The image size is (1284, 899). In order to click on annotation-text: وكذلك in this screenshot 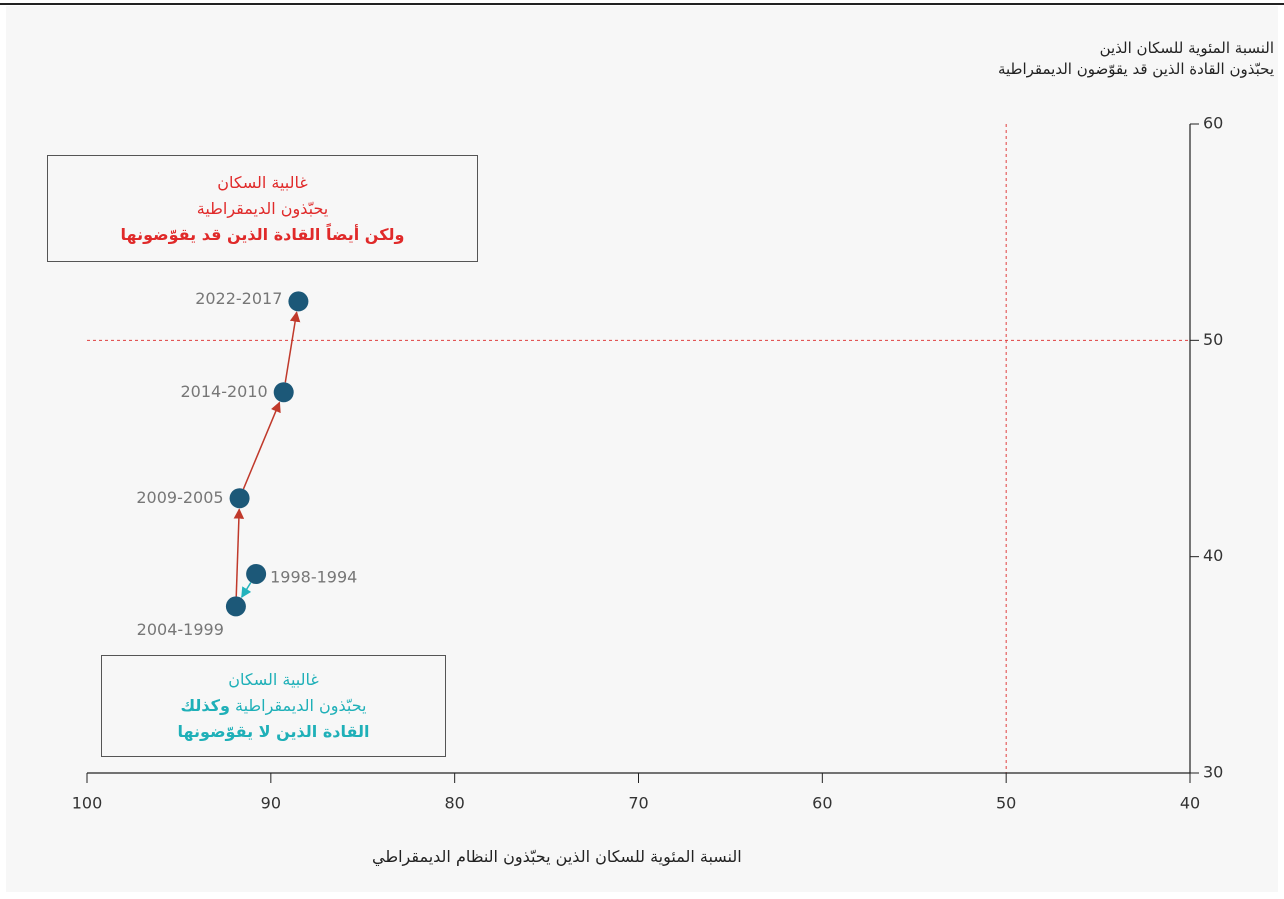, I will do `click(205, 705)`.